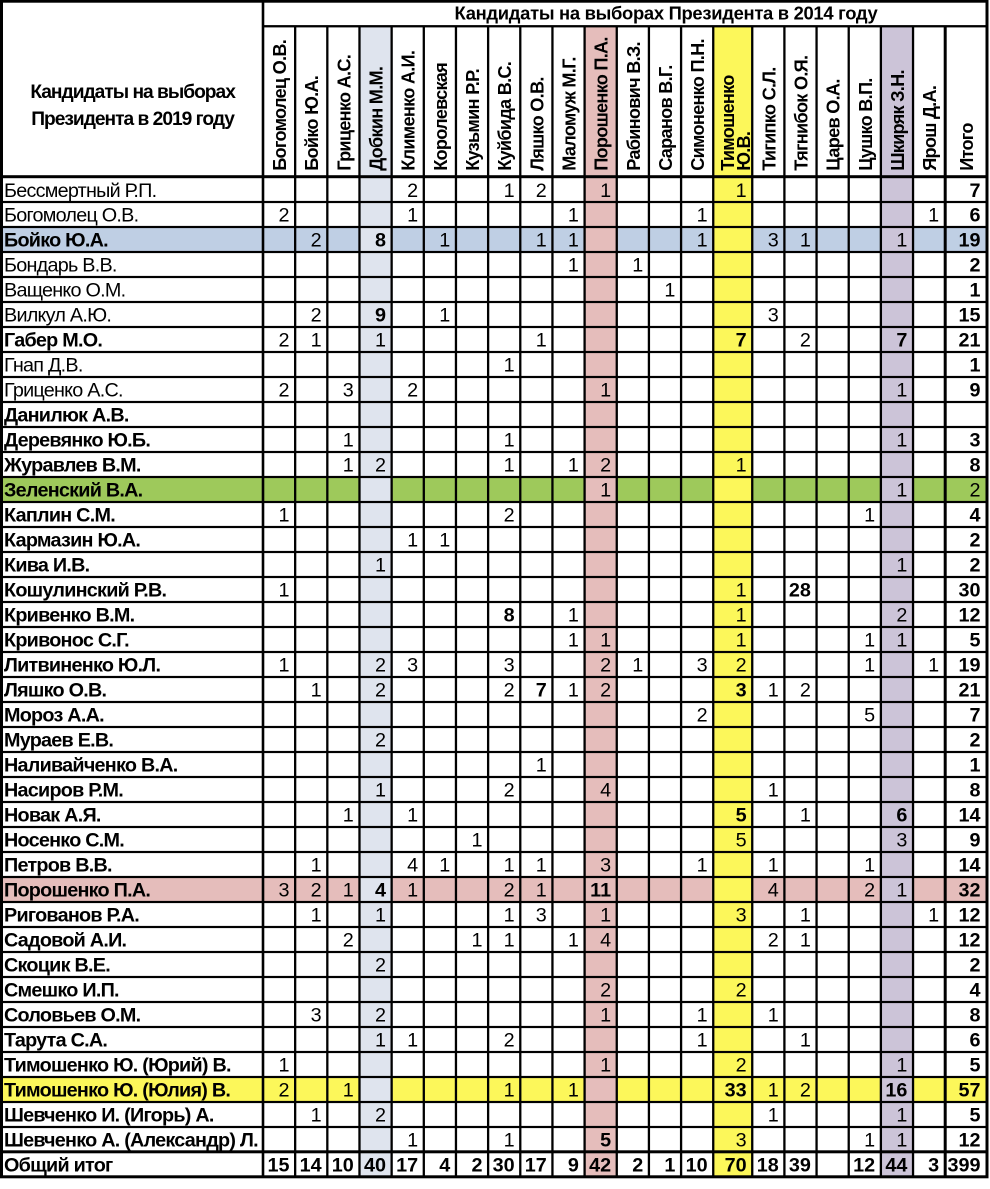 This screenshot has width=990, height=1189. What do you see at coordinates (69, 616) in the screenshot?
I see `svg-text: Кривенко В.М.` at bounding box center [69, 616].